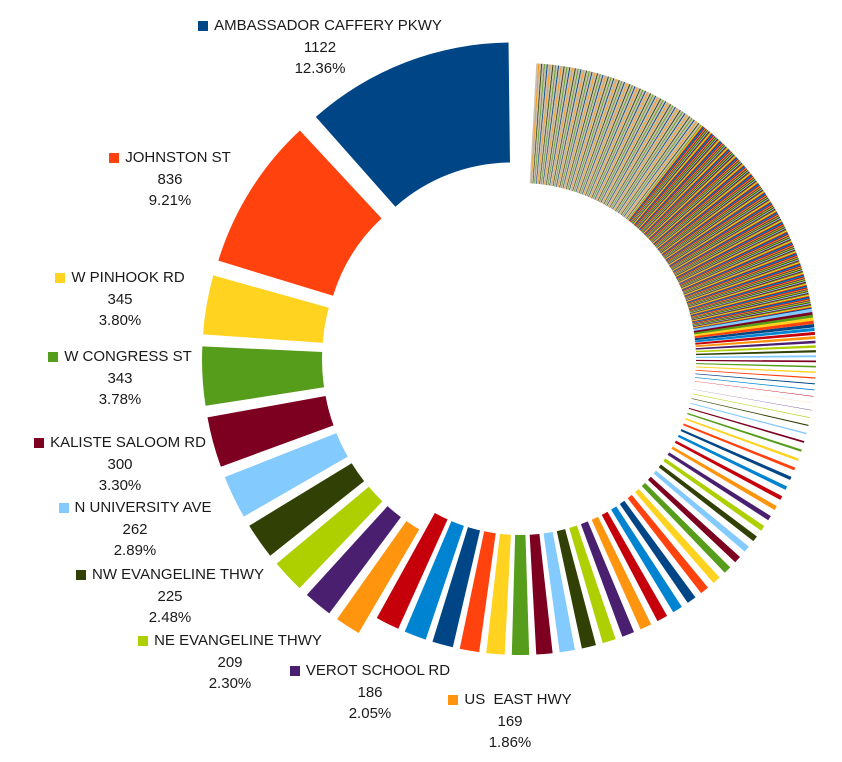 The height and width of the screenshot is (762, 842). I want to click on slice-value: 300, so click(120, 464).